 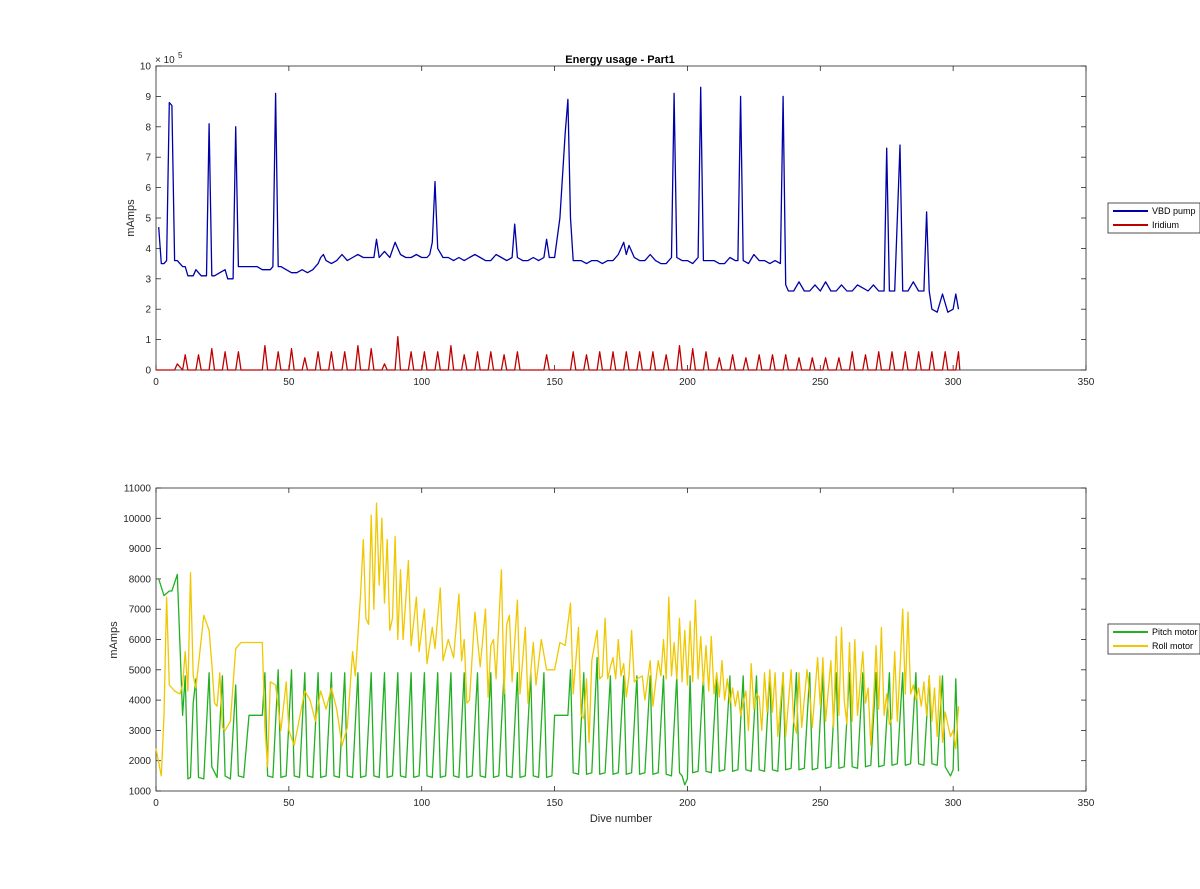 What do you see at coordinates (289, 382) in the screenshot?
I see `top-x-tick-label: 50` at bounding box center [289, 382].